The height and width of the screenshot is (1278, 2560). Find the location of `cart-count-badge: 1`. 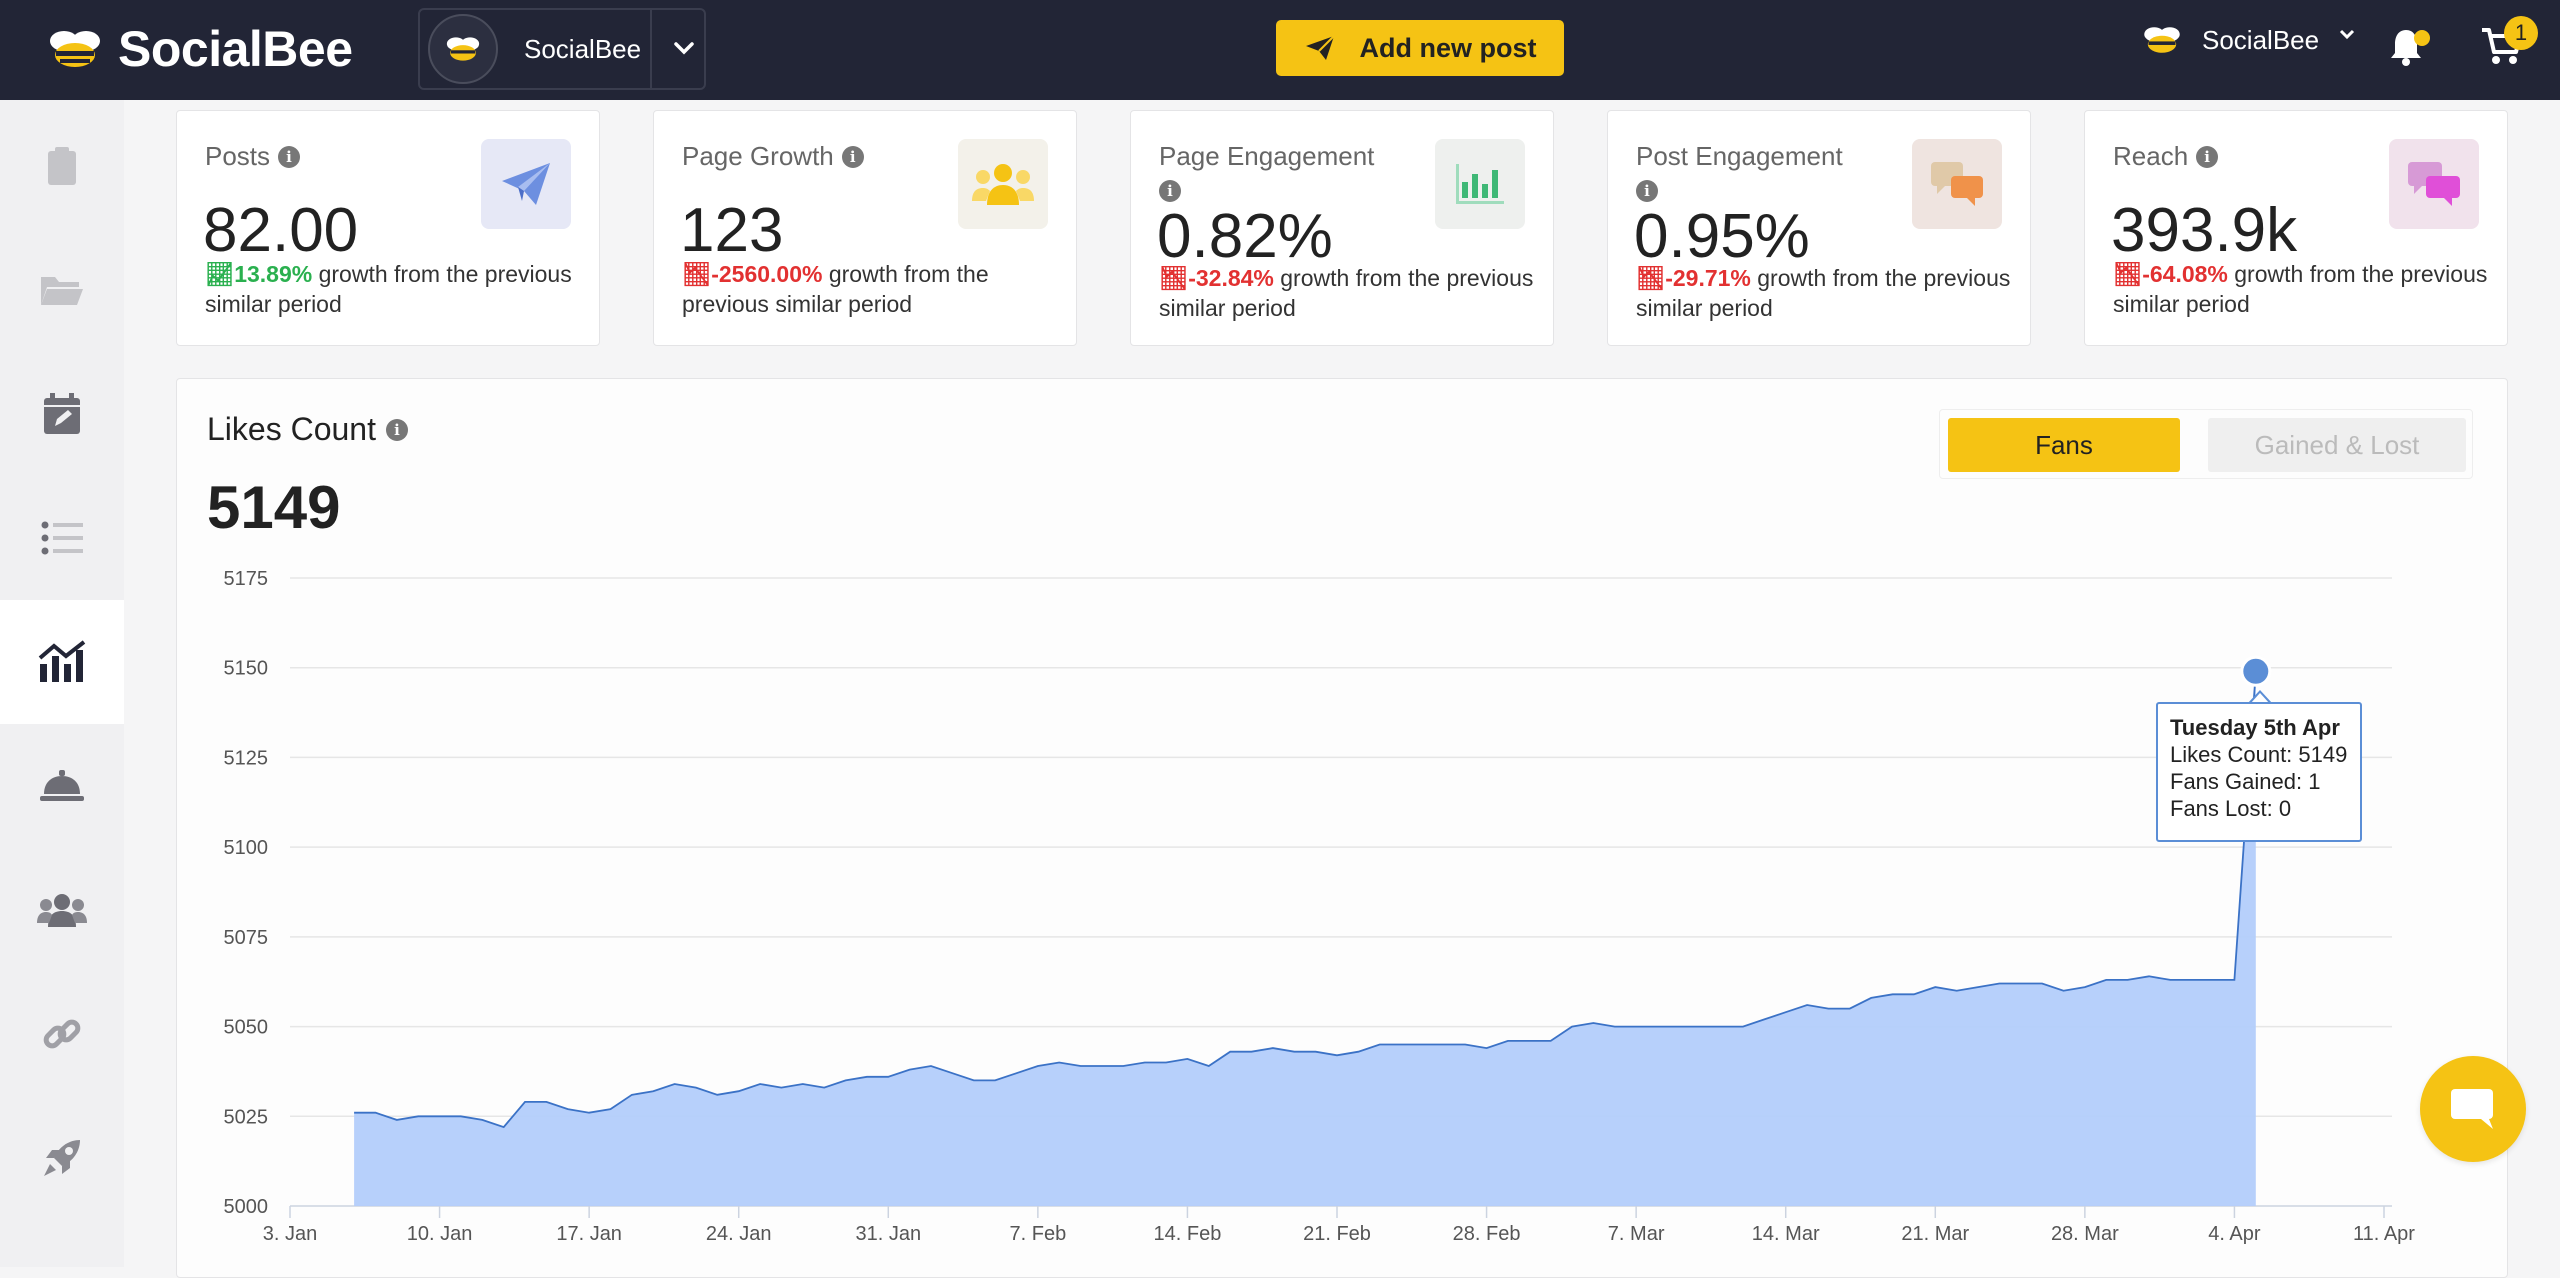

cart-count-badge: 1 is located at coordinates (2521, 33).